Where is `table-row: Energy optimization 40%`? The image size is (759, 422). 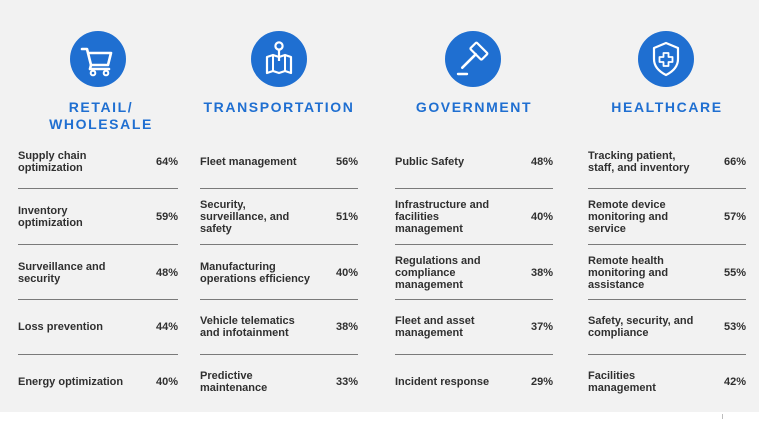 table-row: Energy optimization 40% is located at coordinates (98, 381).